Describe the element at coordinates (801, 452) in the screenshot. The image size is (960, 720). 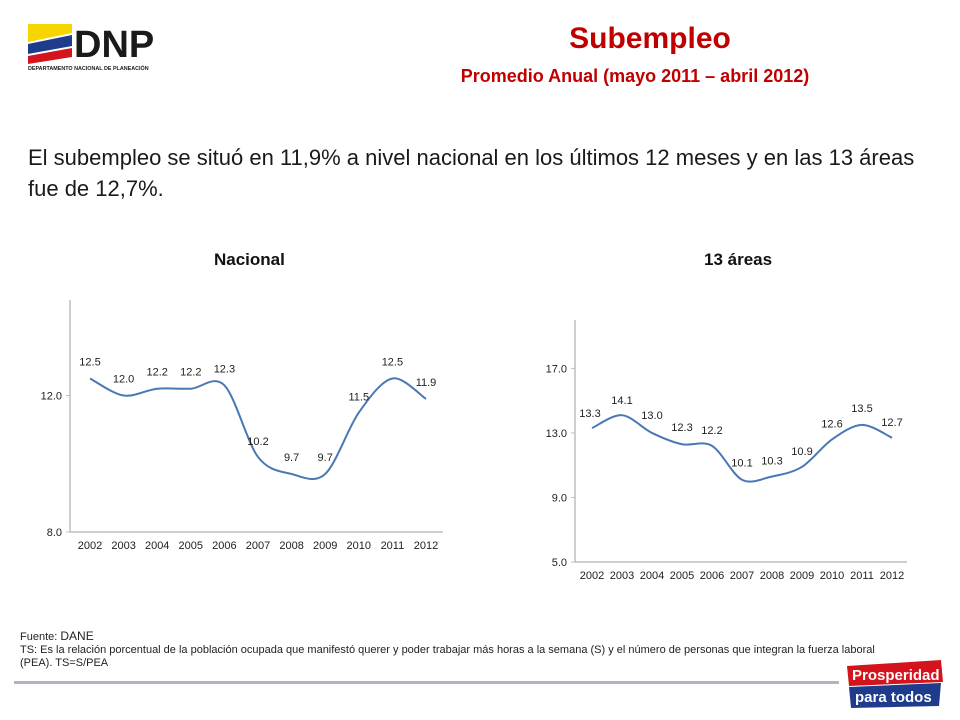
I see `areas-data-label: 10.9` at that location.